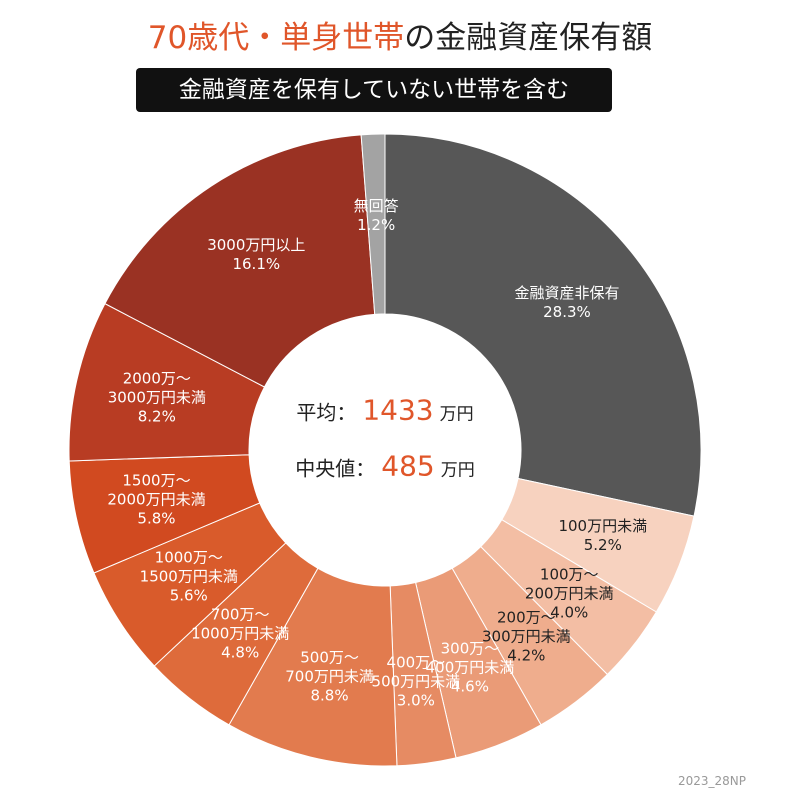 This screenshot has height=800, width=800. What do you see at coordinates (156, 416) in the screenshot?
I see `segment-value: 8.2%` at bounding box center [156, 416].